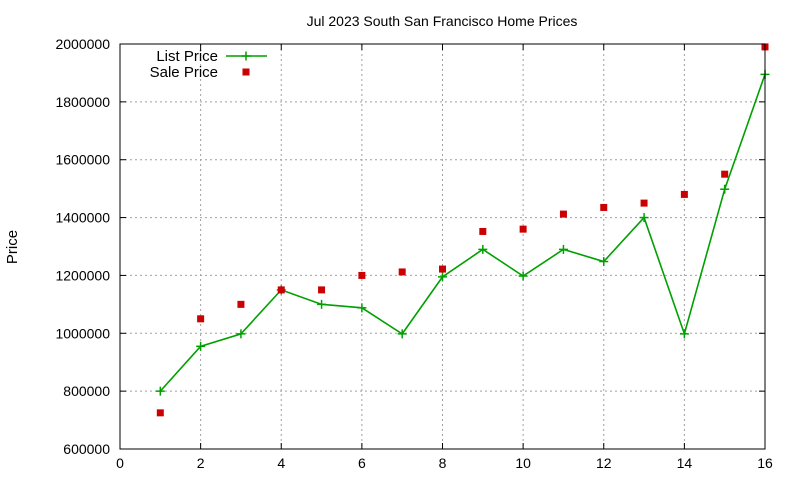 The height and width of the screenshot is (480, 800). I want to click on legend-swatch-list-price, so click(246, 56).